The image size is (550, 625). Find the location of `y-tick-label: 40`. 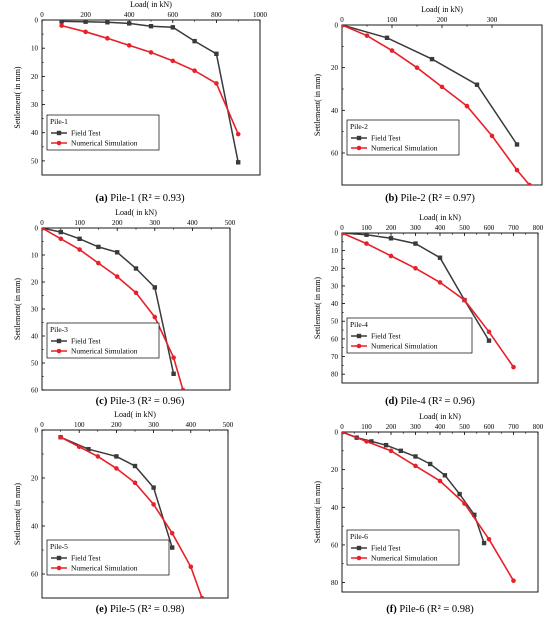

y-tick-label: 40 is located at coordinates (335, 508).